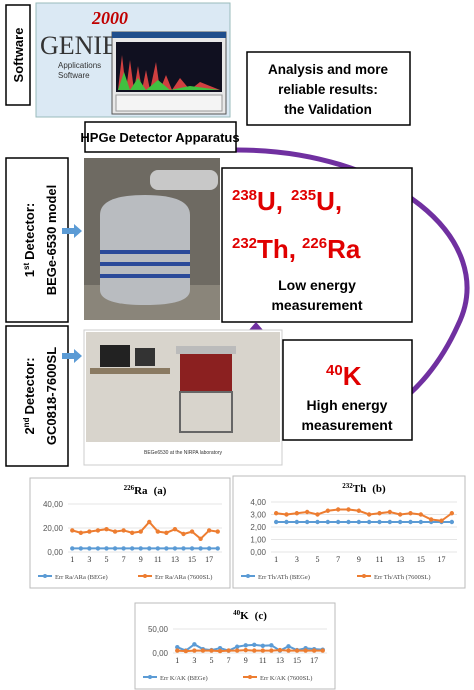 The image size is (474, 690). What do you see at coordinates (145, 490) in the screenshot?
I see `chart-title: 226Ra (a)` at bounding box center [145, 490].